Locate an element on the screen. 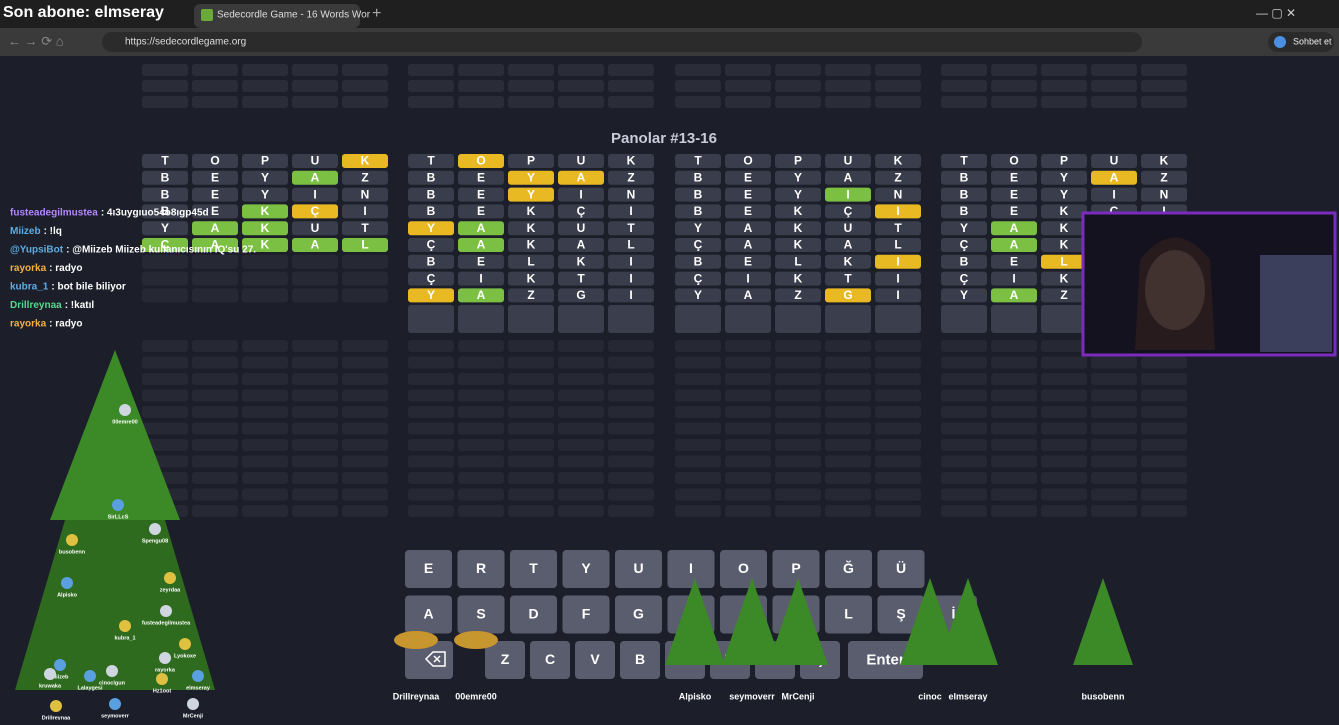 The width and height of the screenshot is (1339, 725). tab-title: Sedecordle Game - 16 Words Wor is located at coordinates (294, 15).